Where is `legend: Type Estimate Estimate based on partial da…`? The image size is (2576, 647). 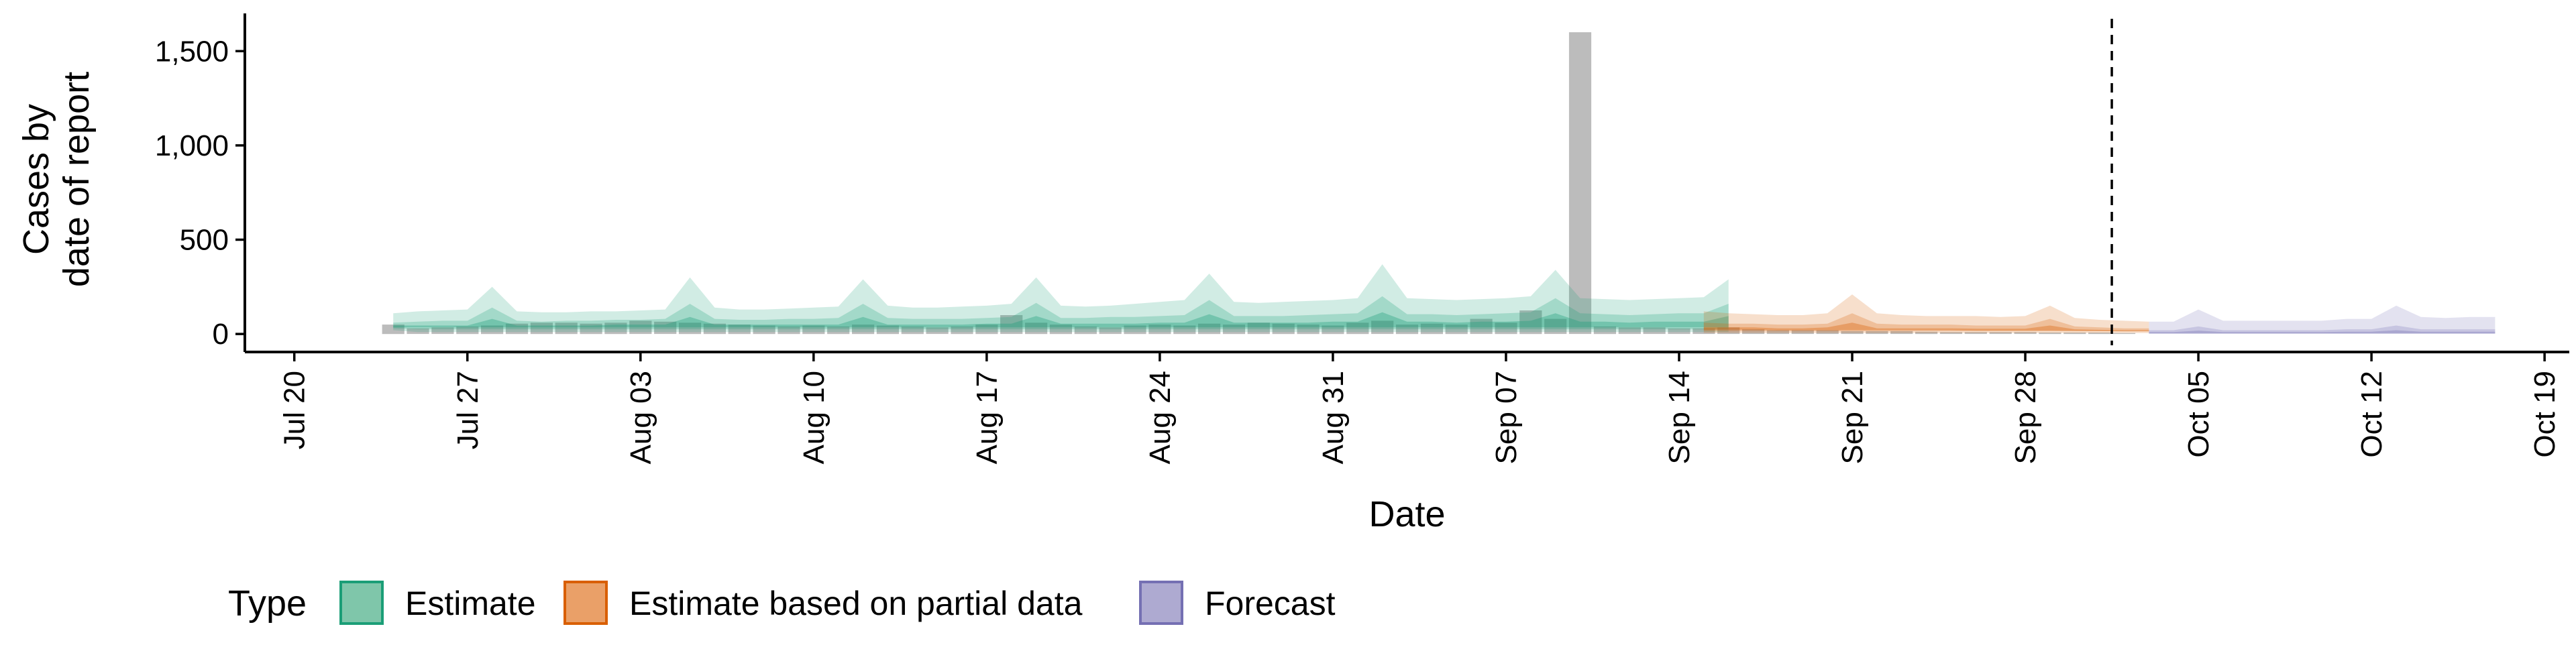
legend: Type Estimate Estimate based on partial da… is located at coordinates (782, 603).